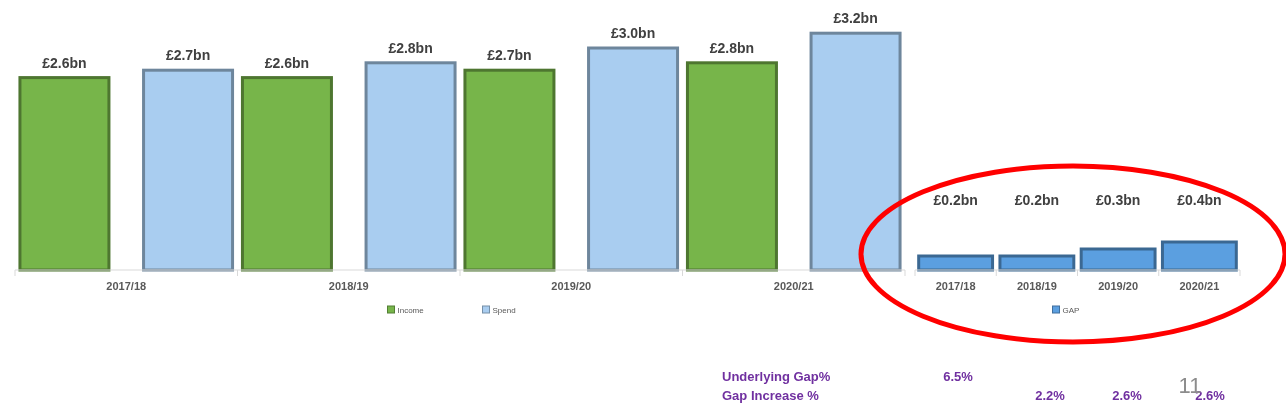 Image resolution: width=1286 pixels, height=403 pixels. I want to click on data-label: £3.0bn, so click(633, 33).